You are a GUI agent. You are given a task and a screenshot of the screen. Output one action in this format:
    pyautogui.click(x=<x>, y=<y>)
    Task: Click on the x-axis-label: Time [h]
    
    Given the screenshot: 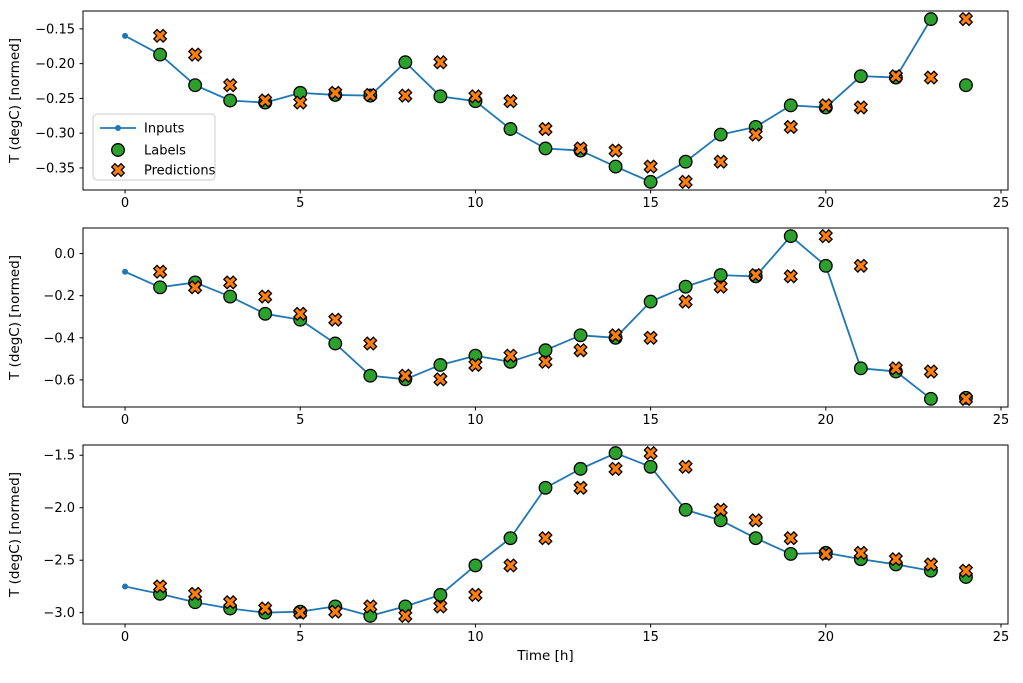 What is the action you would take?
    pyautogui.click(x=544, y=656)
    